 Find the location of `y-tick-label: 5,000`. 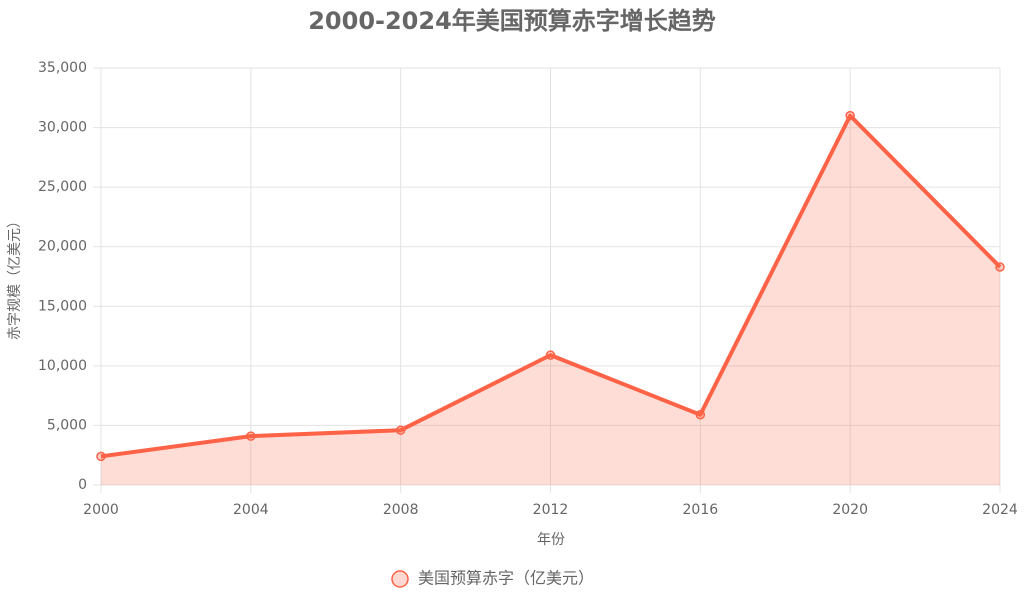

y-tick-label: 5,000 is located at coordinates (67, 425).